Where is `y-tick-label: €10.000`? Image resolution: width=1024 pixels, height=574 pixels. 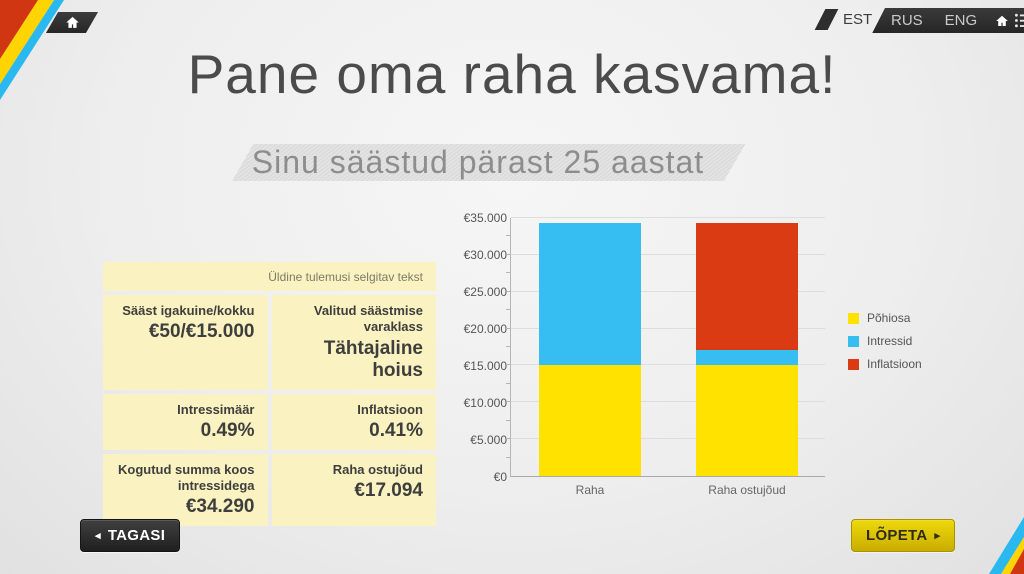
y-tick-label: €10.000 is located at coordinates (485, 403).